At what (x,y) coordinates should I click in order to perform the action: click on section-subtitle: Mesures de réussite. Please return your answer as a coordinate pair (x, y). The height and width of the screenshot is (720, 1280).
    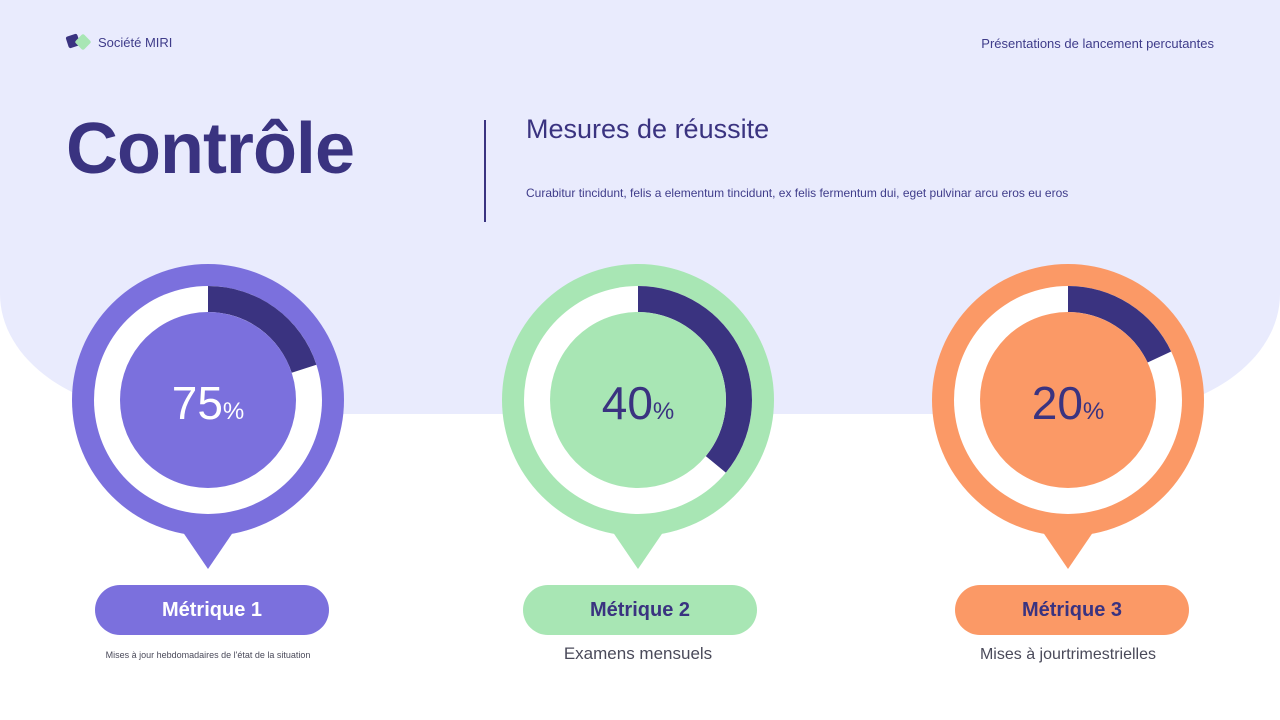
    Looking at the image, I should click on (648, 129).